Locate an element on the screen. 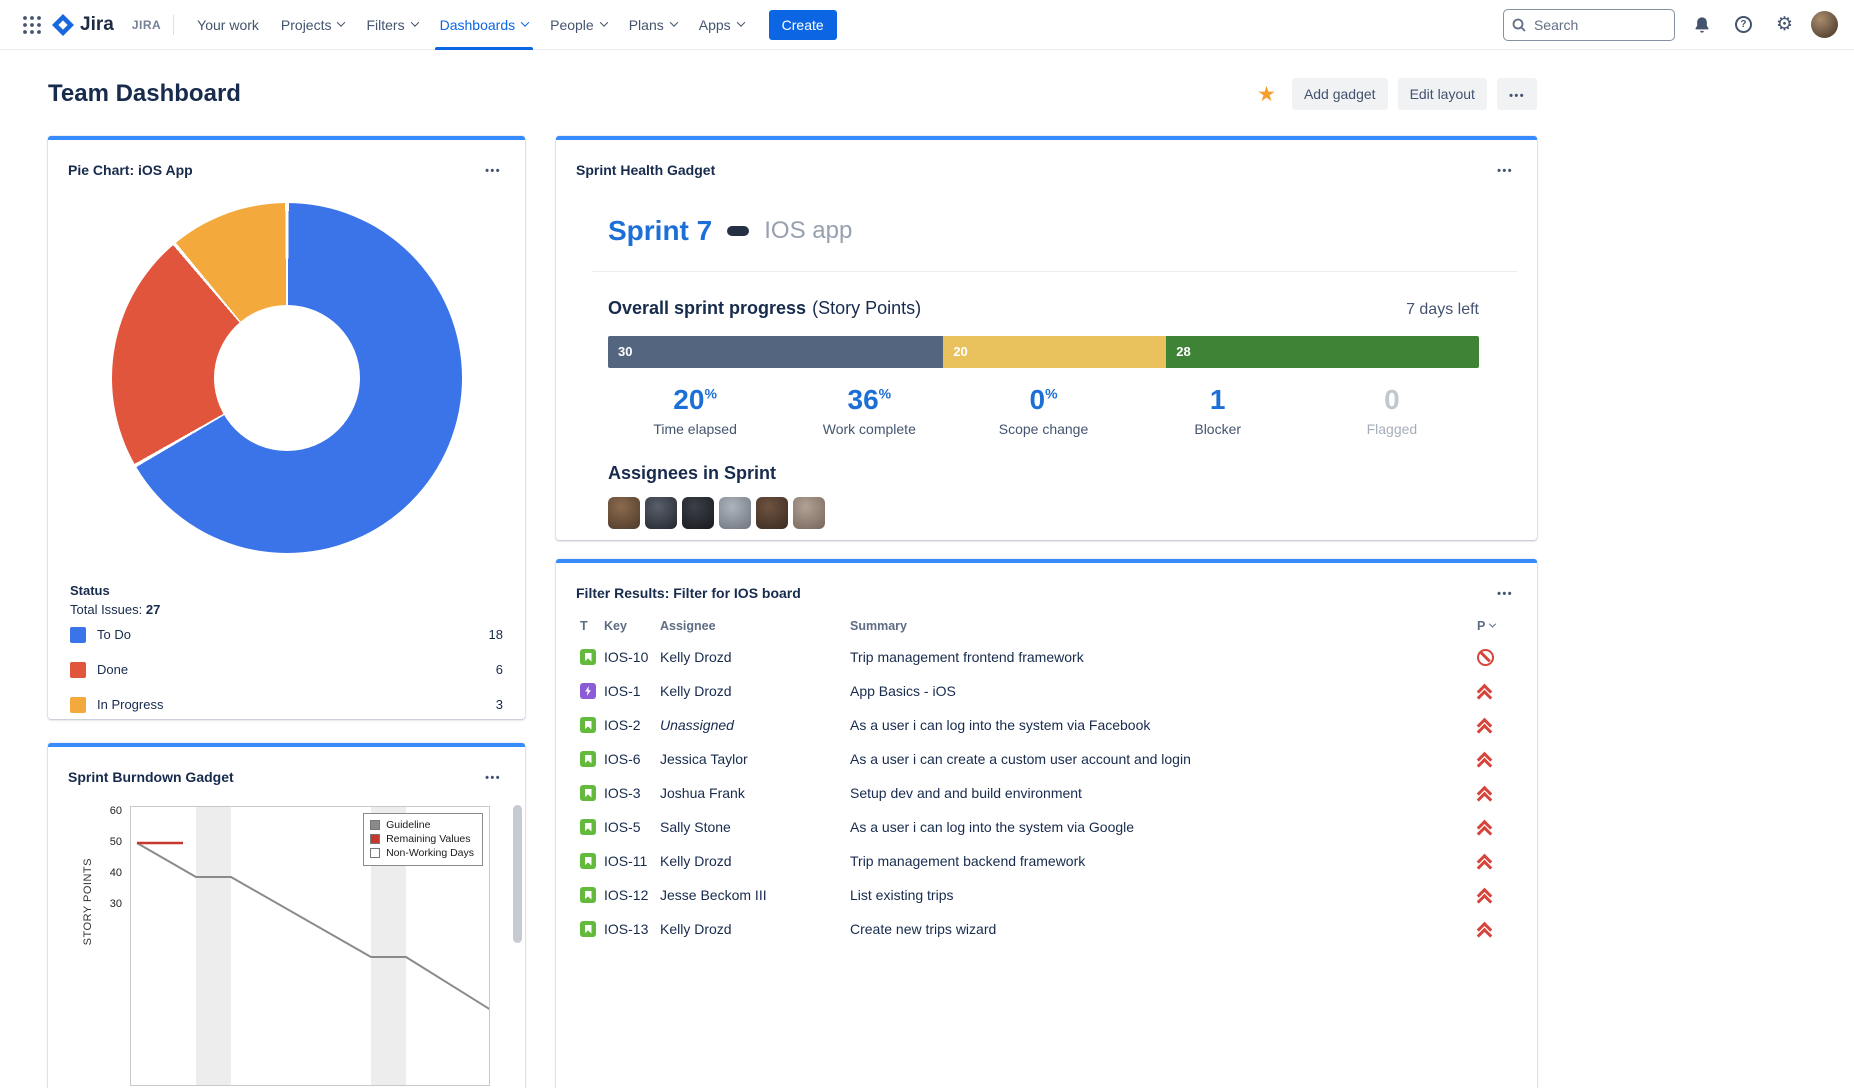 The height and width of the screenshot is (1088, 1854). col-key: Key is located at coordinates (615, 626).